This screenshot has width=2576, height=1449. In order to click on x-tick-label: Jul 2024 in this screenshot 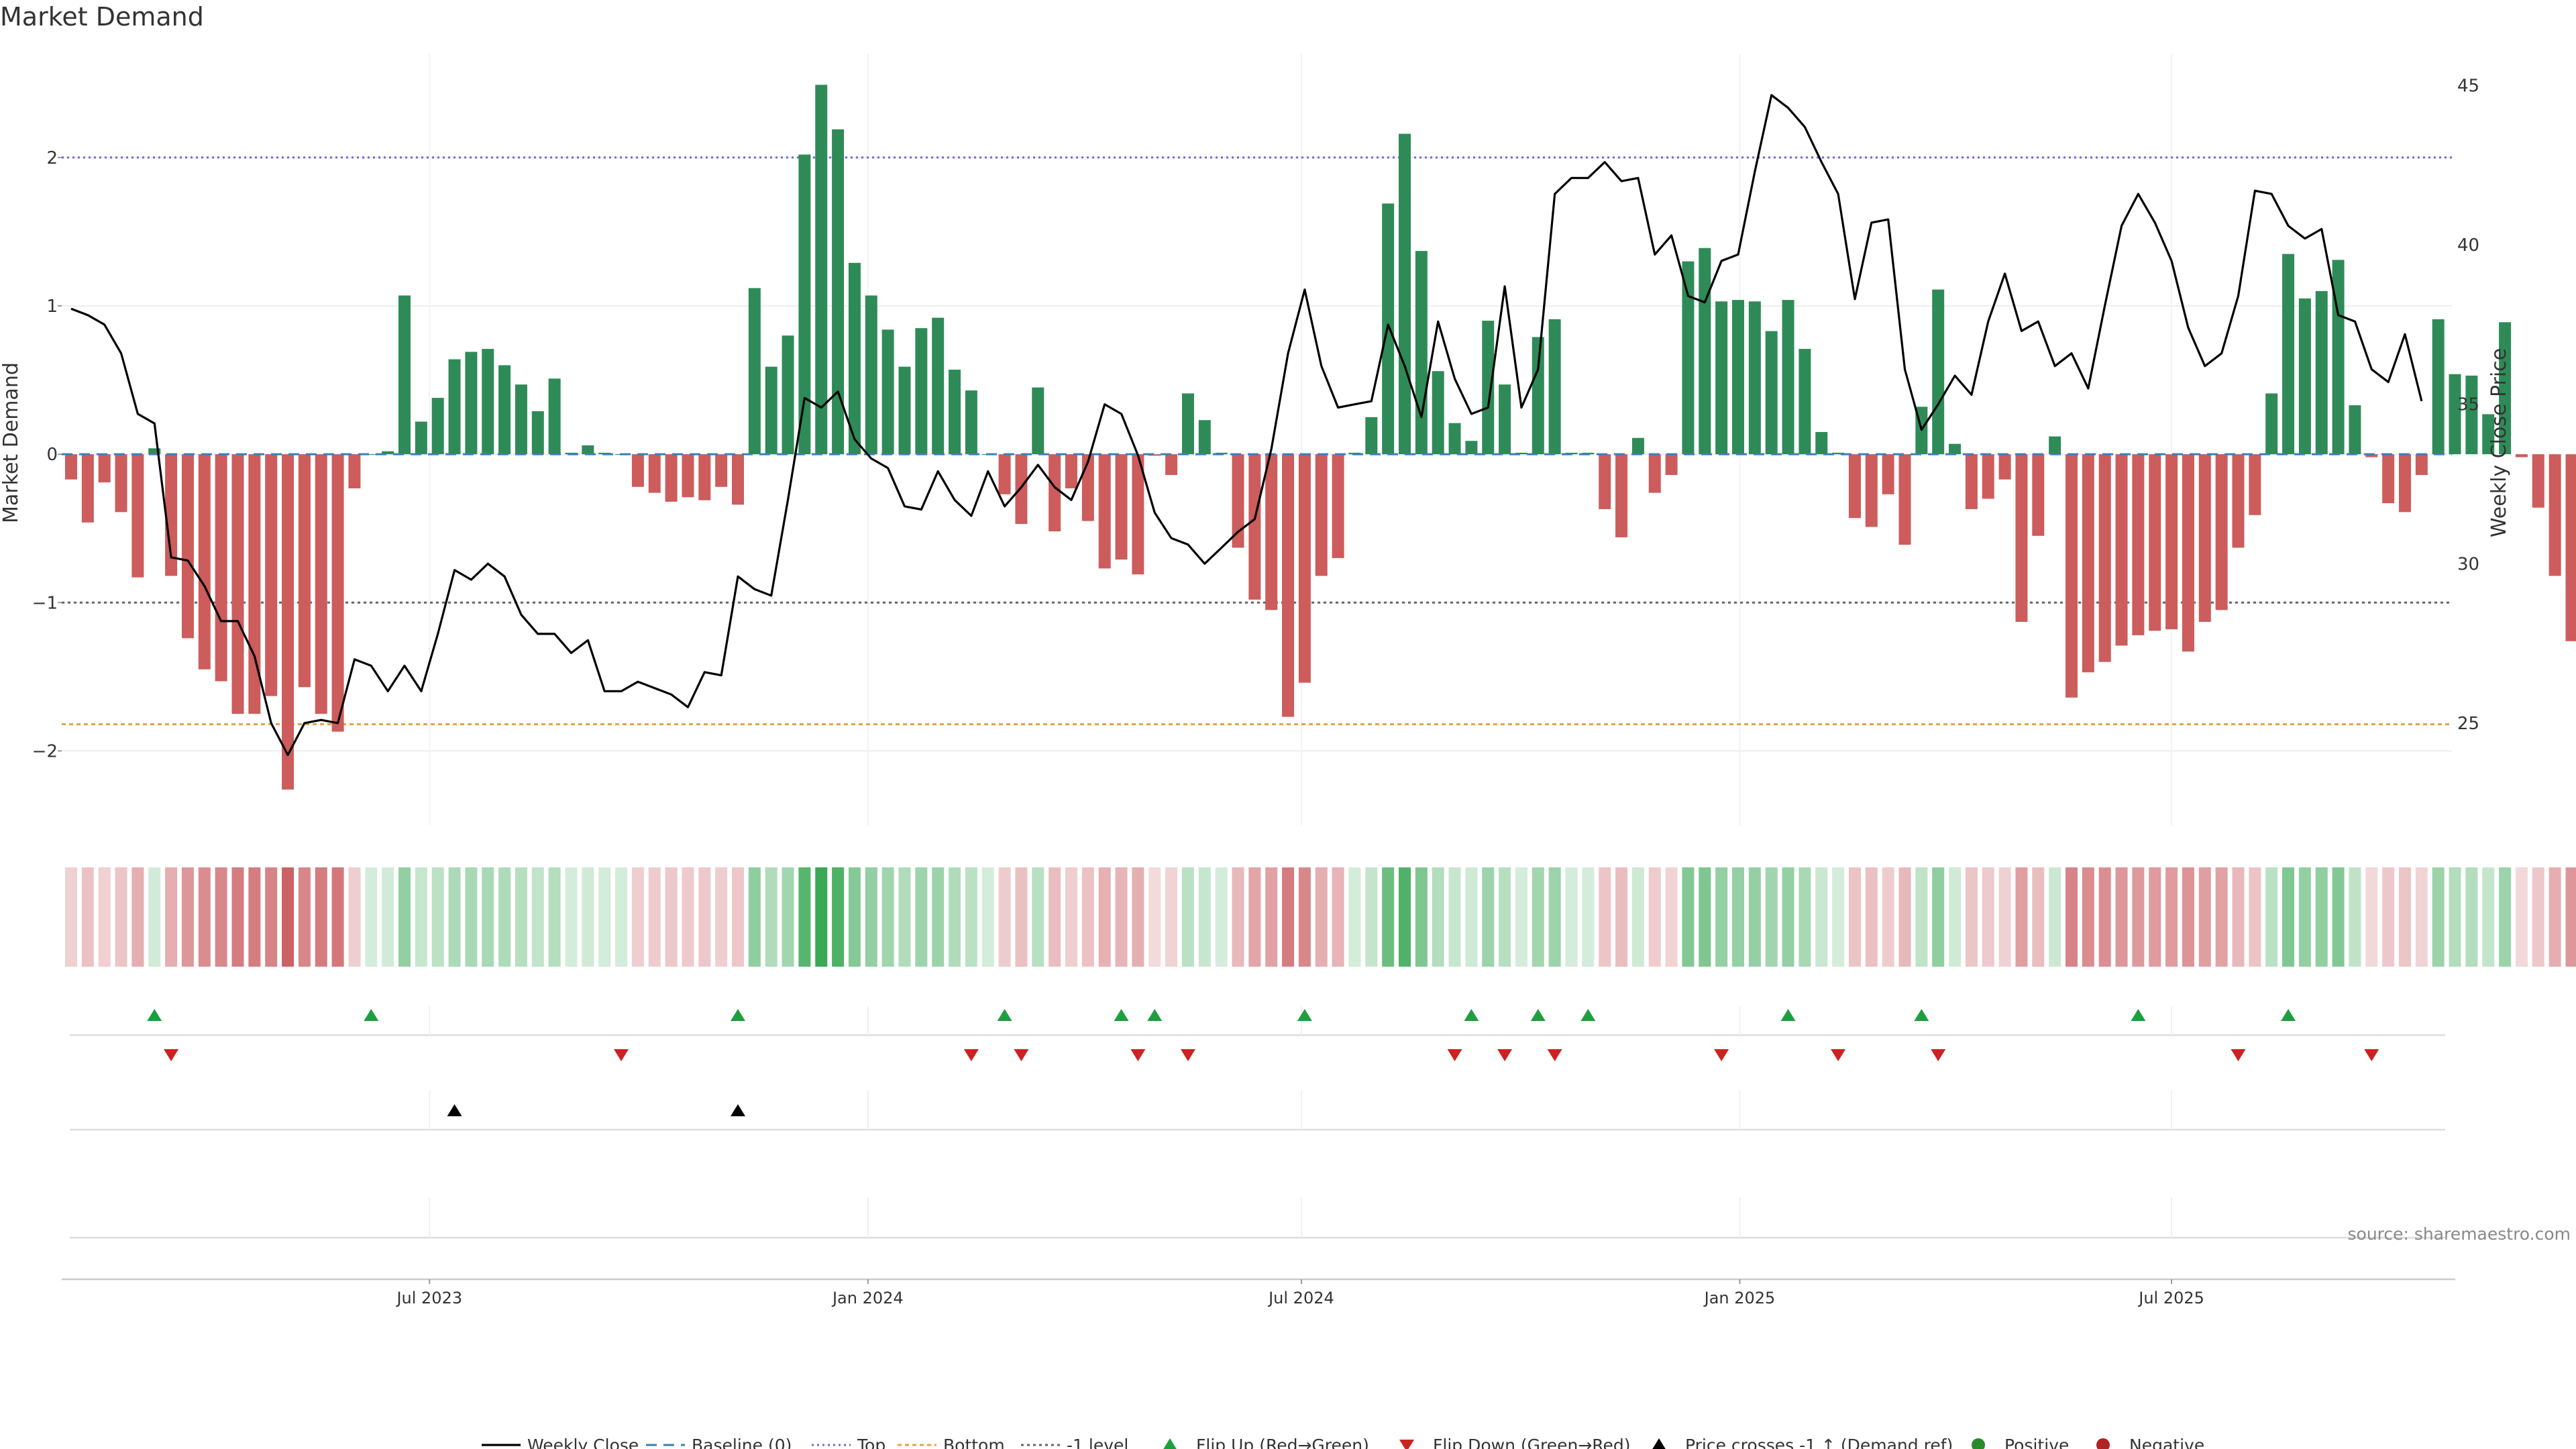, I will do `click(1300, 1298)`.